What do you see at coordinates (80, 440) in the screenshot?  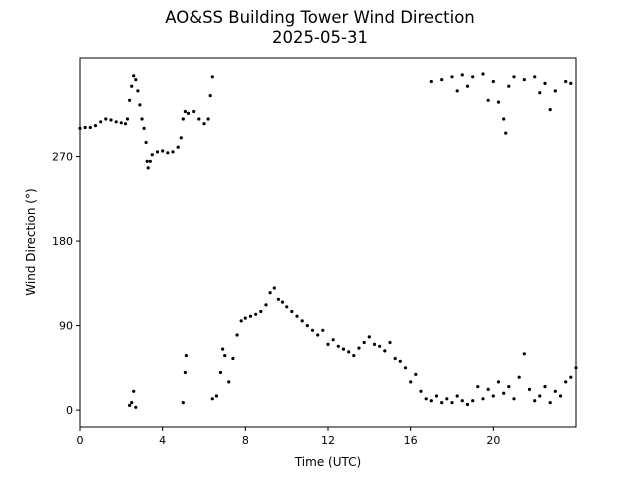 I see `x-tick-label: 0` at bounding box center [80, 440].